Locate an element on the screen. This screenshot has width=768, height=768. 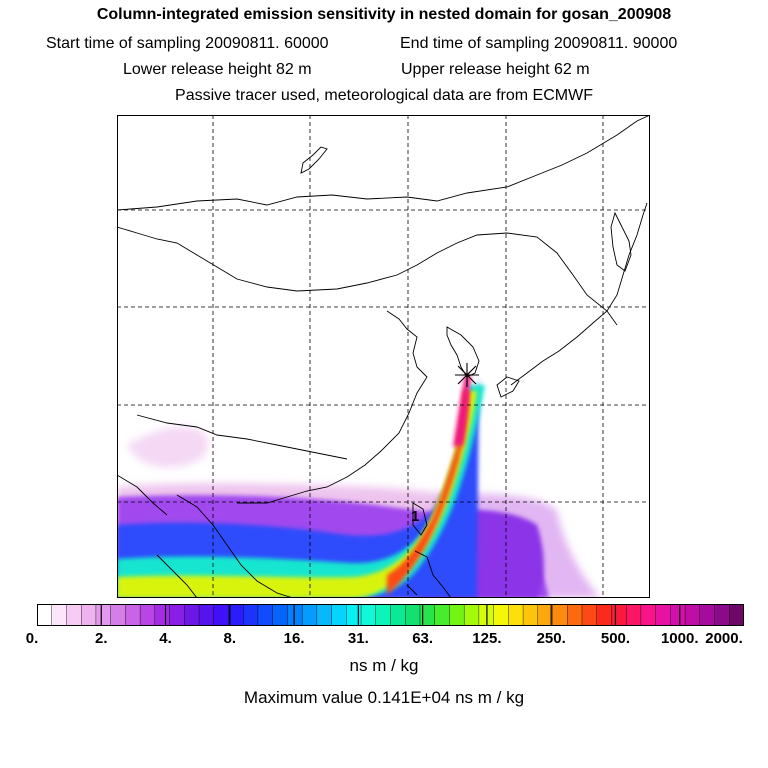
colorbar-tick-label: 1000. is located at coordinates (679, 638).